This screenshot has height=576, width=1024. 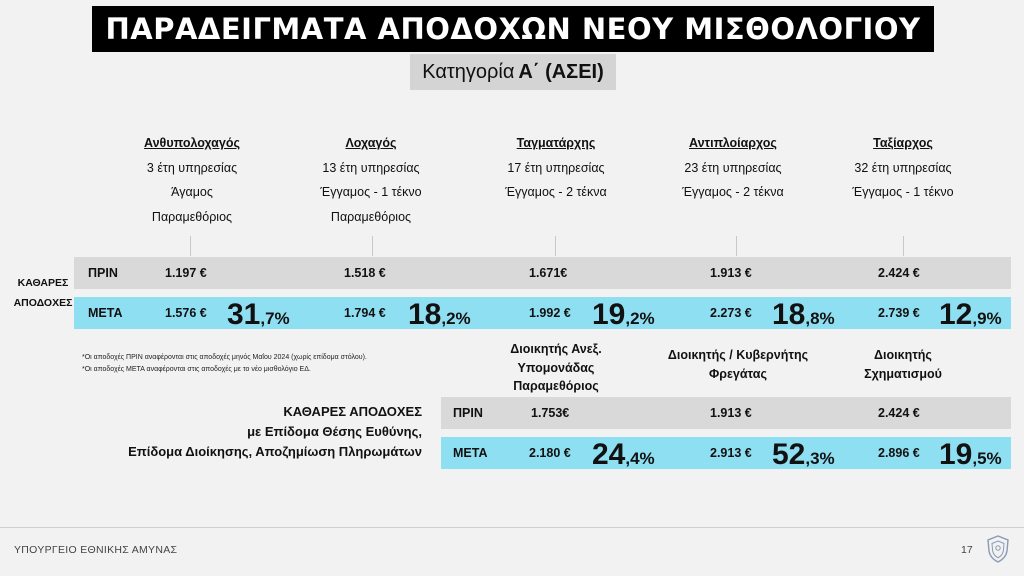 I want to click on rank-name: Ανθυπολοχαγός, so click(x=192, y=143).